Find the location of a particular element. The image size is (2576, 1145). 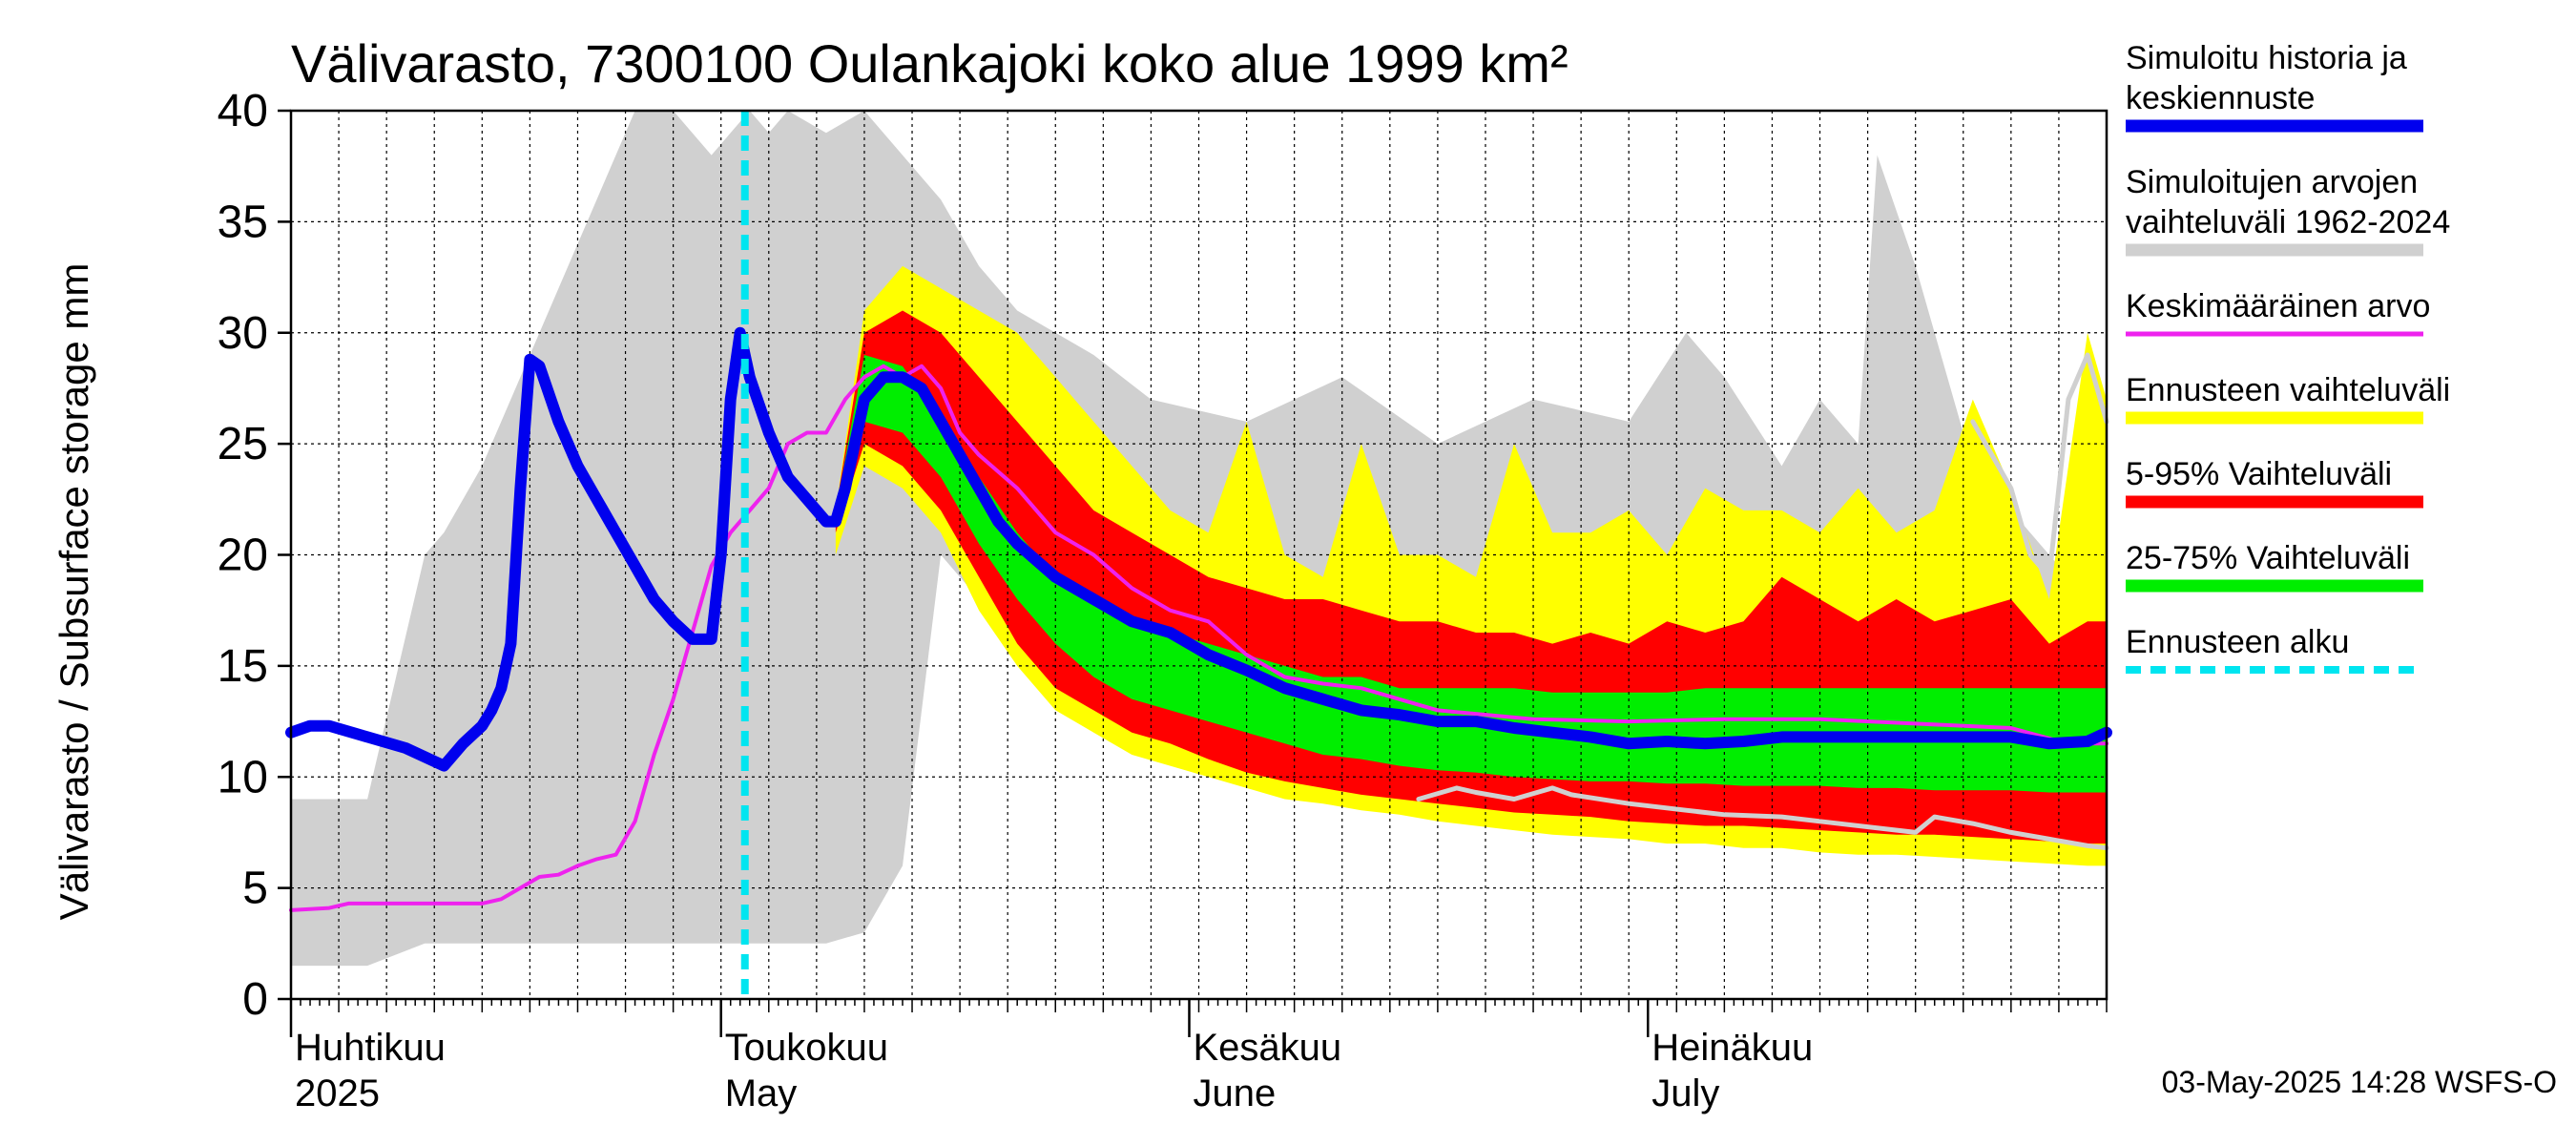

month-label: Kesäkuu is located at coordinates (1267, 1048).